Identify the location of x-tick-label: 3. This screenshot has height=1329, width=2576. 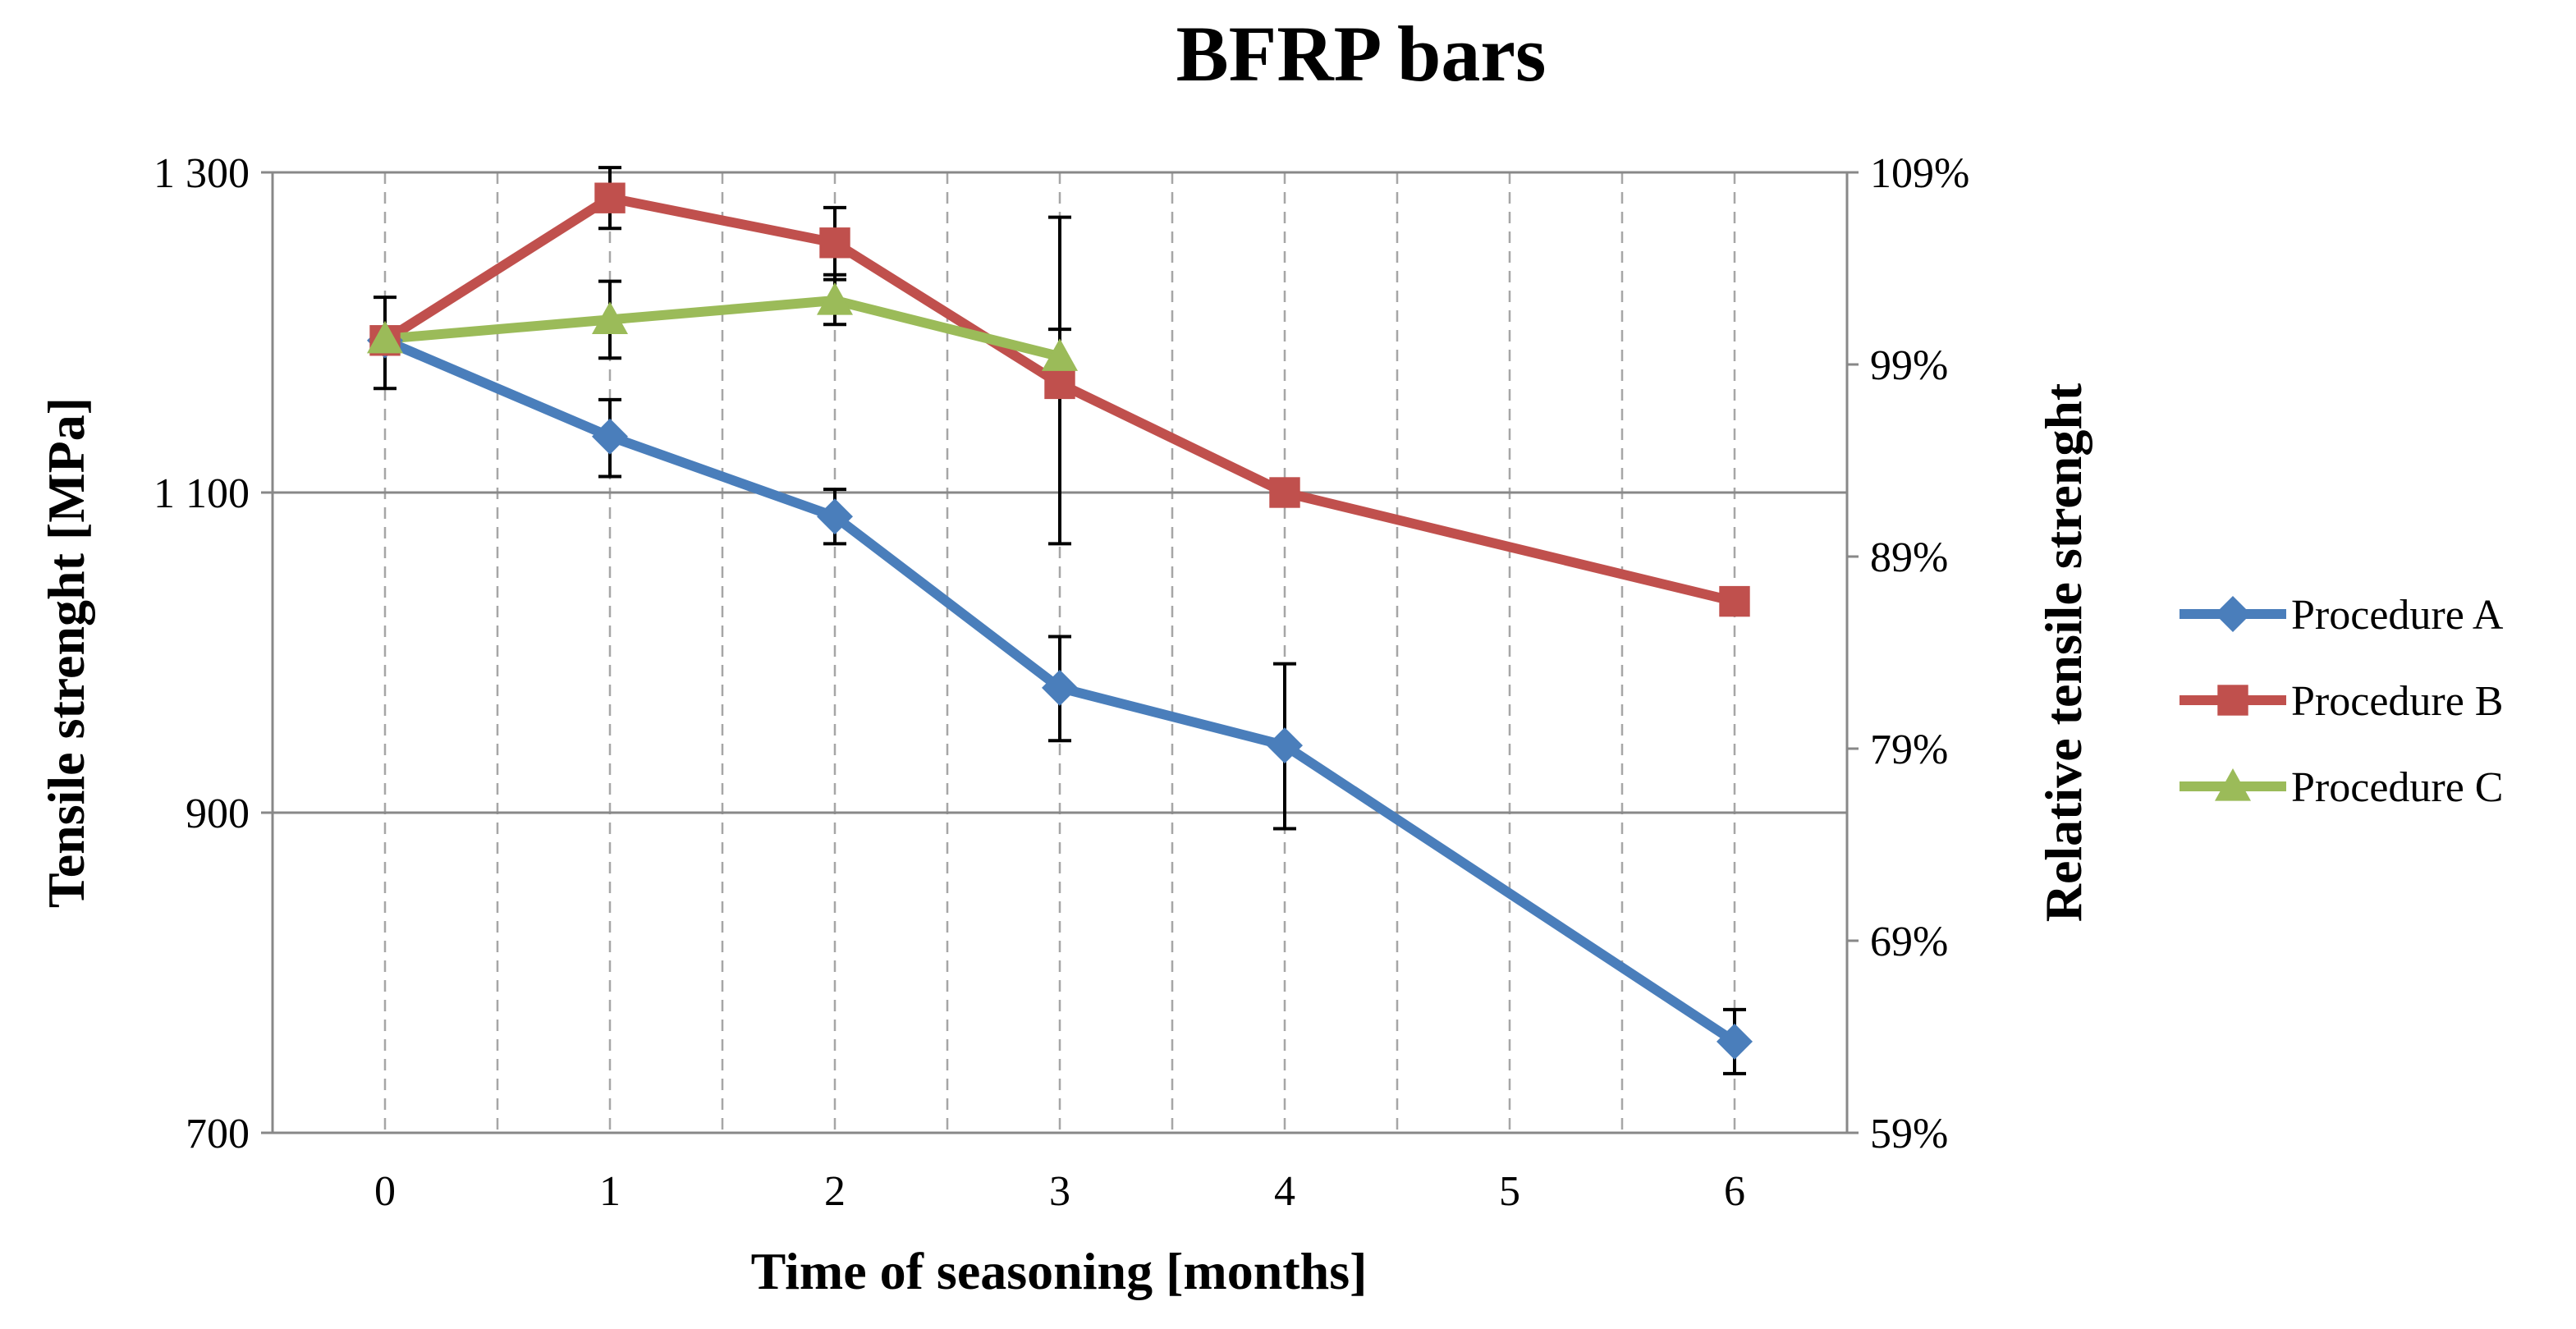
(1059, 1191).